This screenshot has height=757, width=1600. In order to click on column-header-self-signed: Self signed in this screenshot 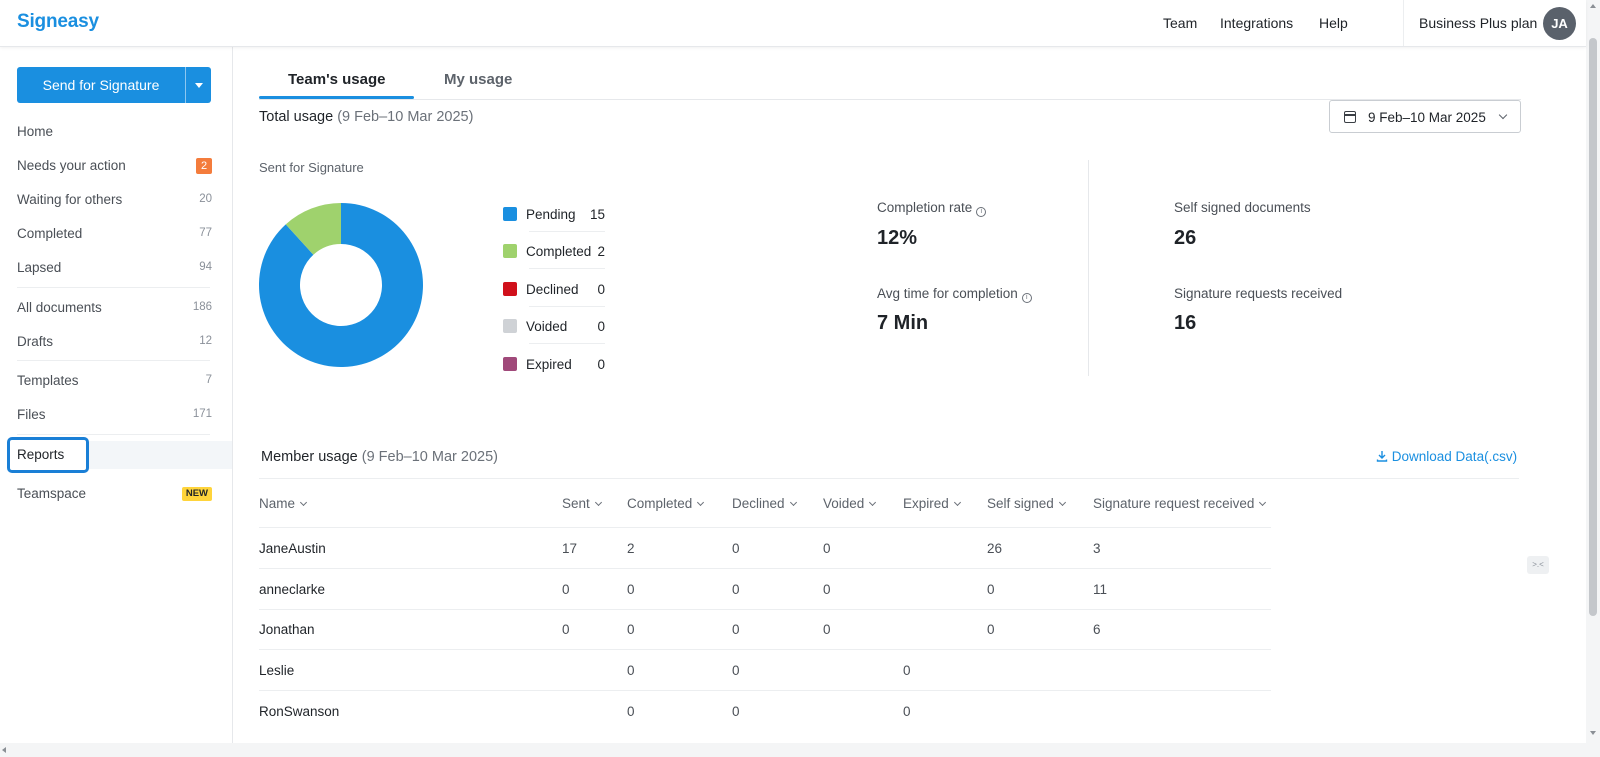, I will do `click(1026, 503)`.